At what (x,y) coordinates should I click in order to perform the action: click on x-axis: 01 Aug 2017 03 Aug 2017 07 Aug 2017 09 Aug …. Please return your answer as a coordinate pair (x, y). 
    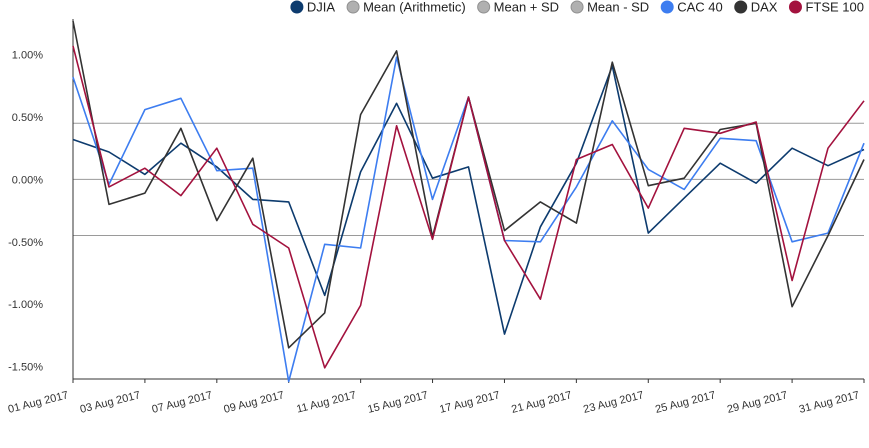
    Looking at the image, I should click on (436, 397).